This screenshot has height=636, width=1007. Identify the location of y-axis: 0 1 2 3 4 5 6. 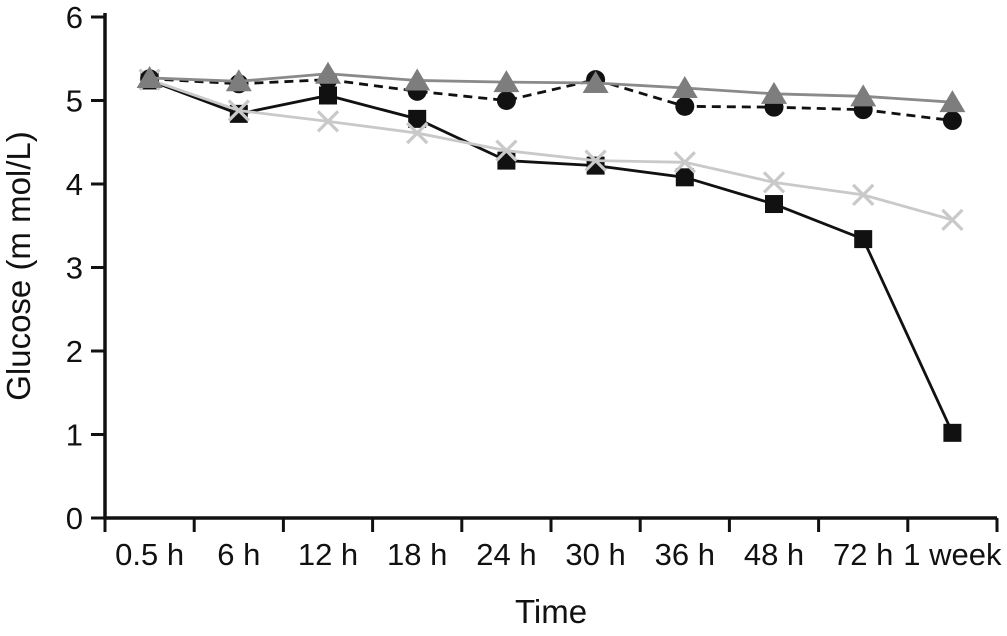
(85, 268).